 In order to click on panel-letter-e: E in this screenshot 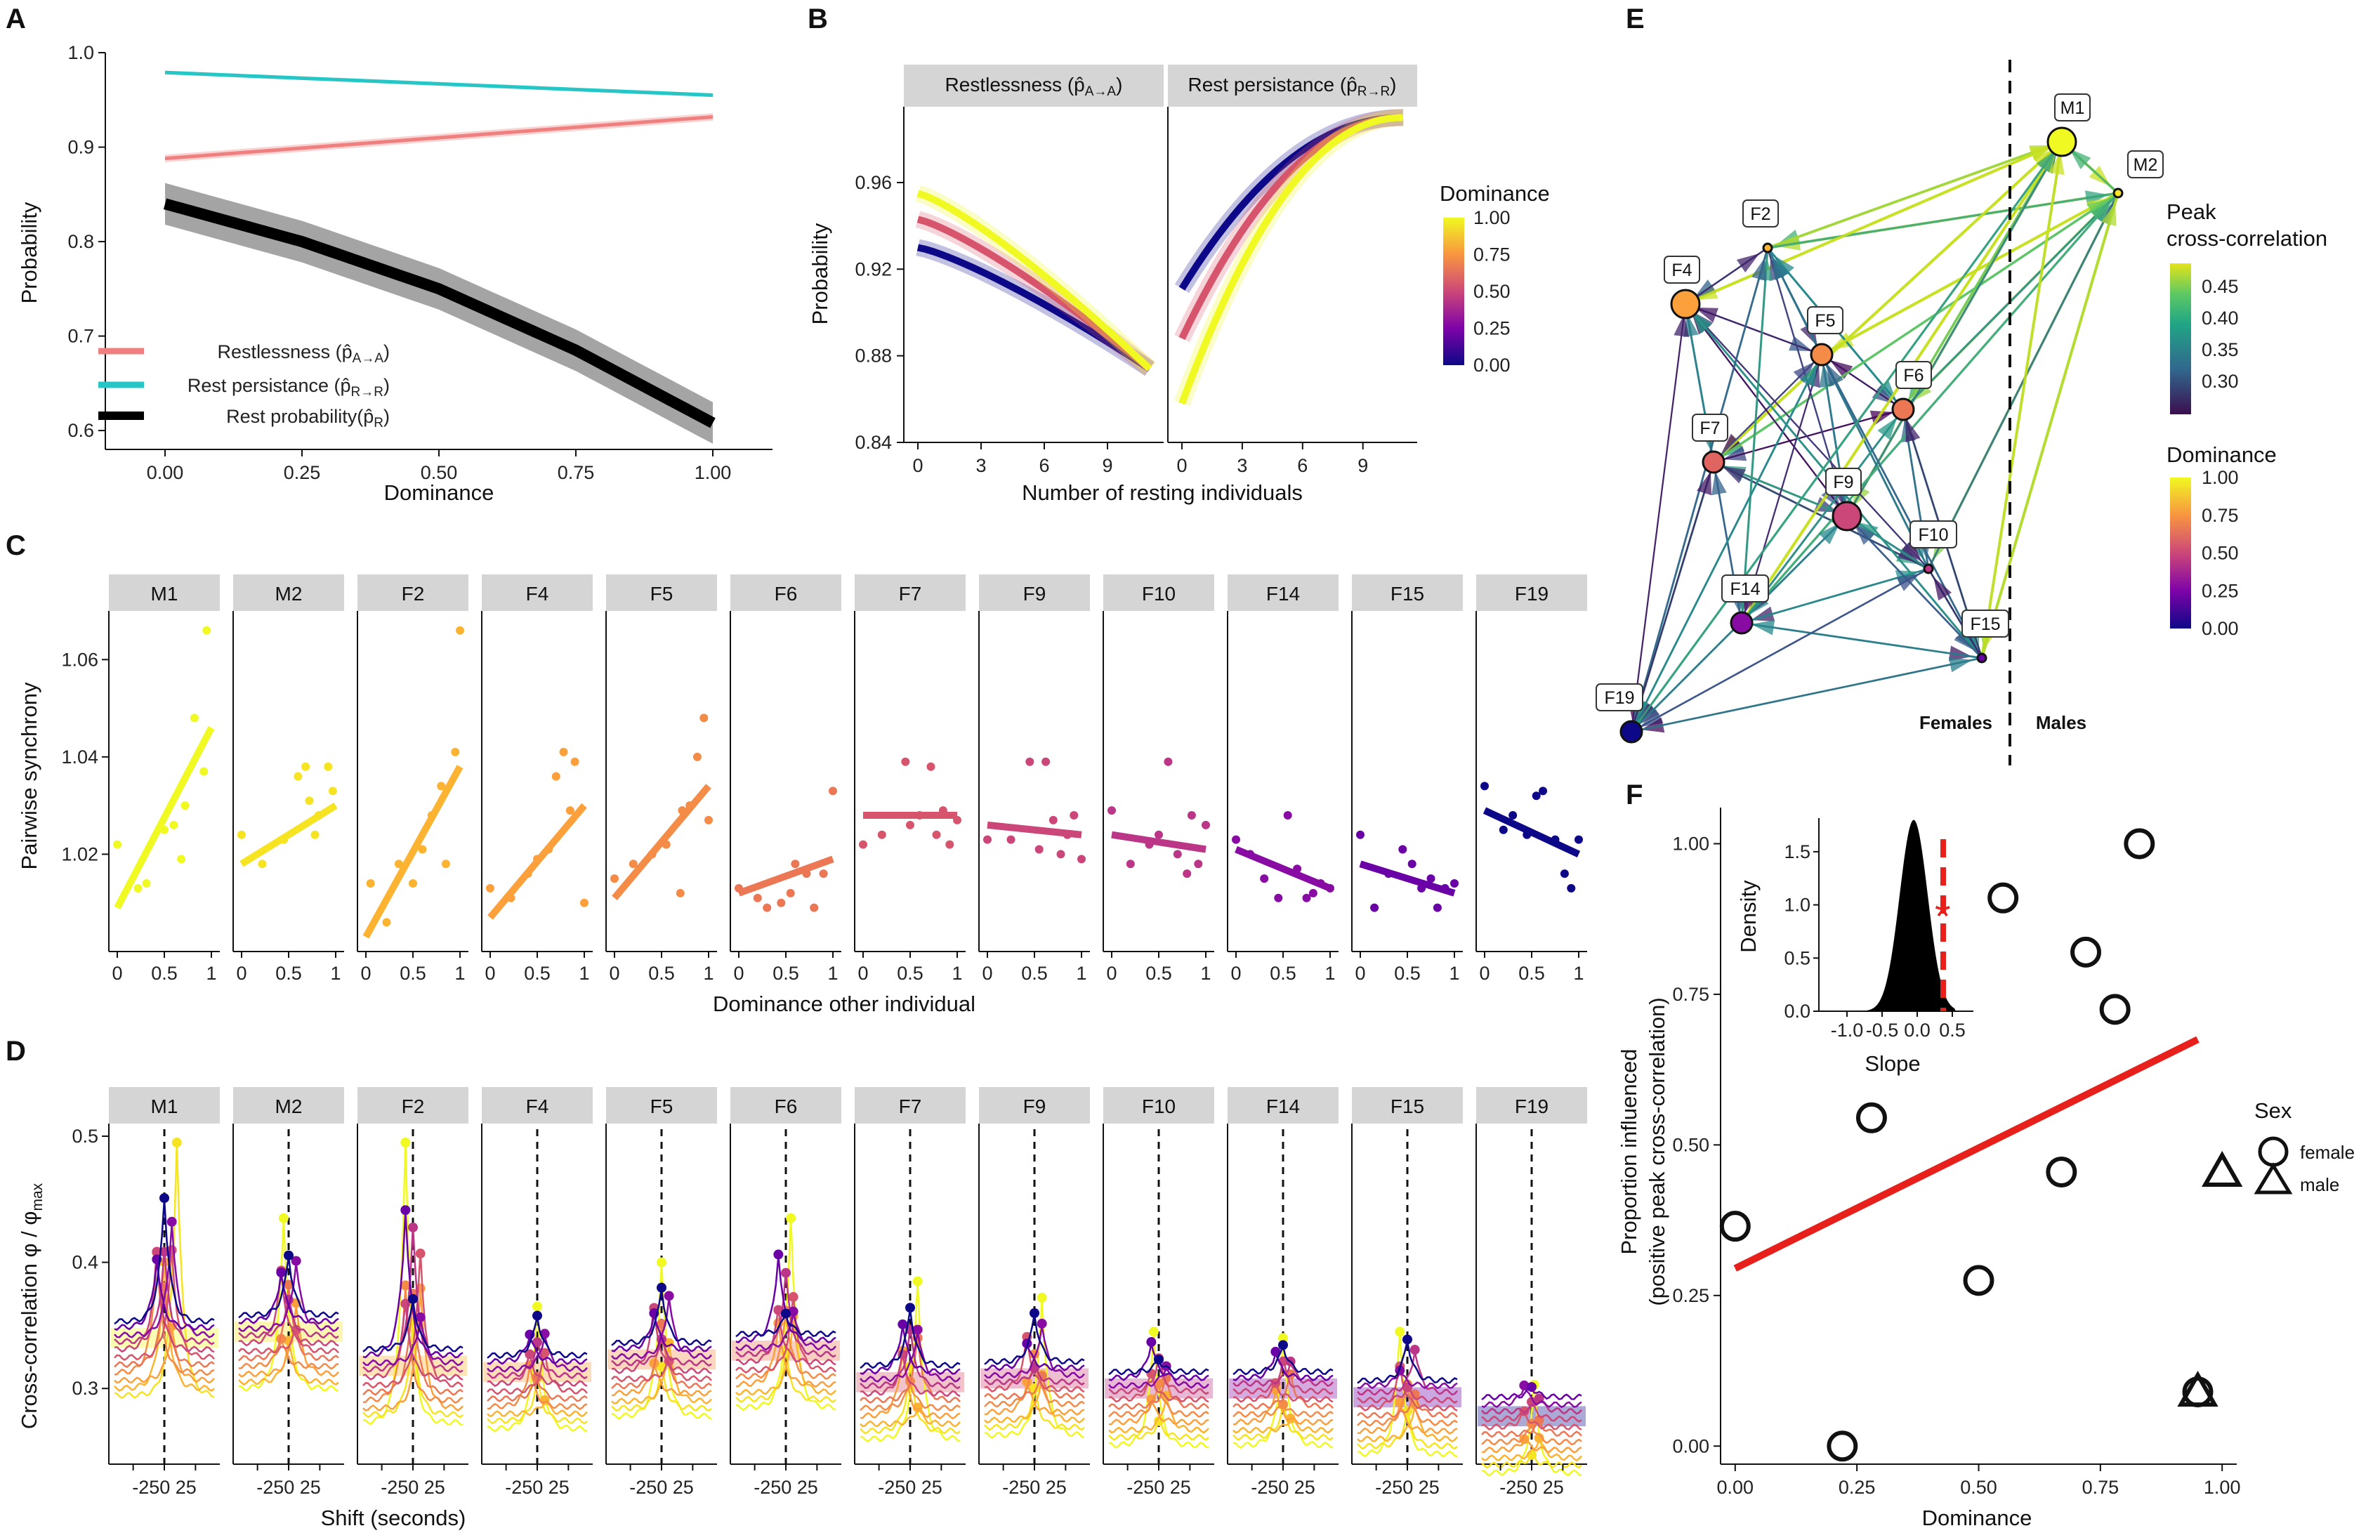, I will do `click(1635, 19)`.